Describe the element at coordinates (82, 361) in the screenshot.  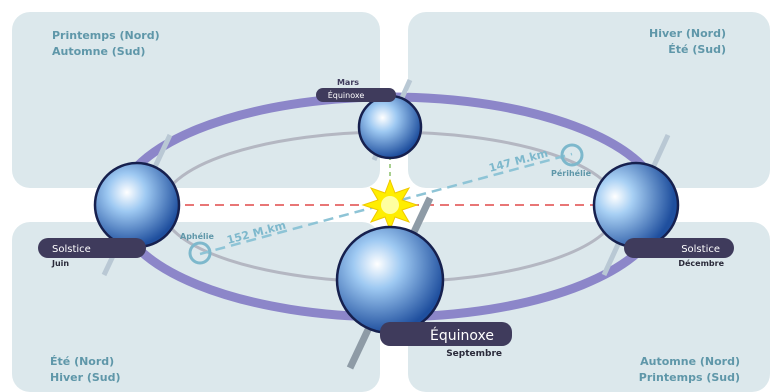
I see `season-line: Été (Nord)` at that location.